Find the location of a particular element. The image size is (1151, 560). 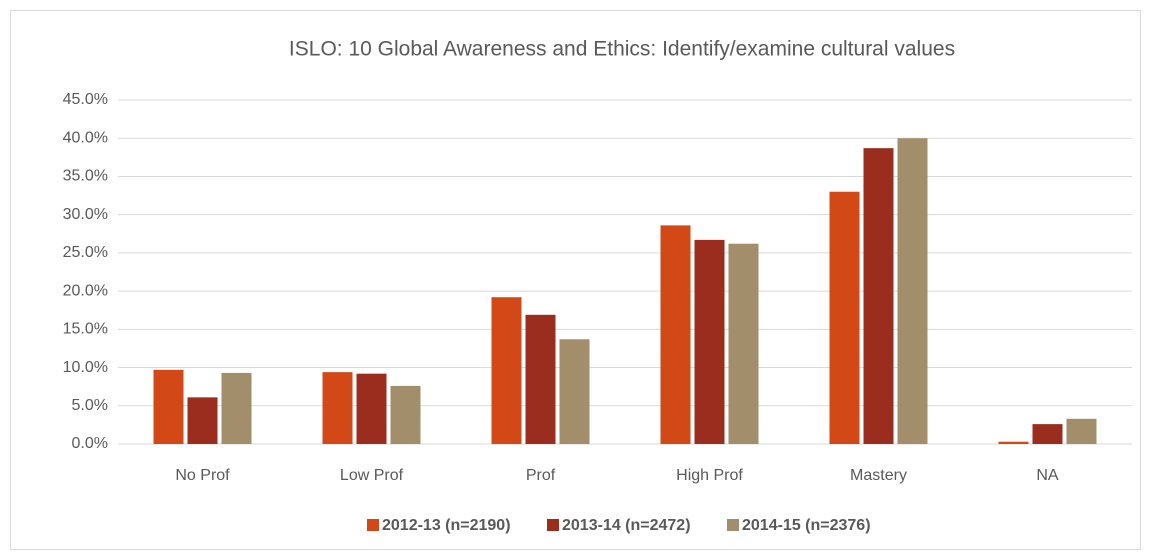

legend-label: 2012-13 (n=2190) is located at coordinates (446, 525).